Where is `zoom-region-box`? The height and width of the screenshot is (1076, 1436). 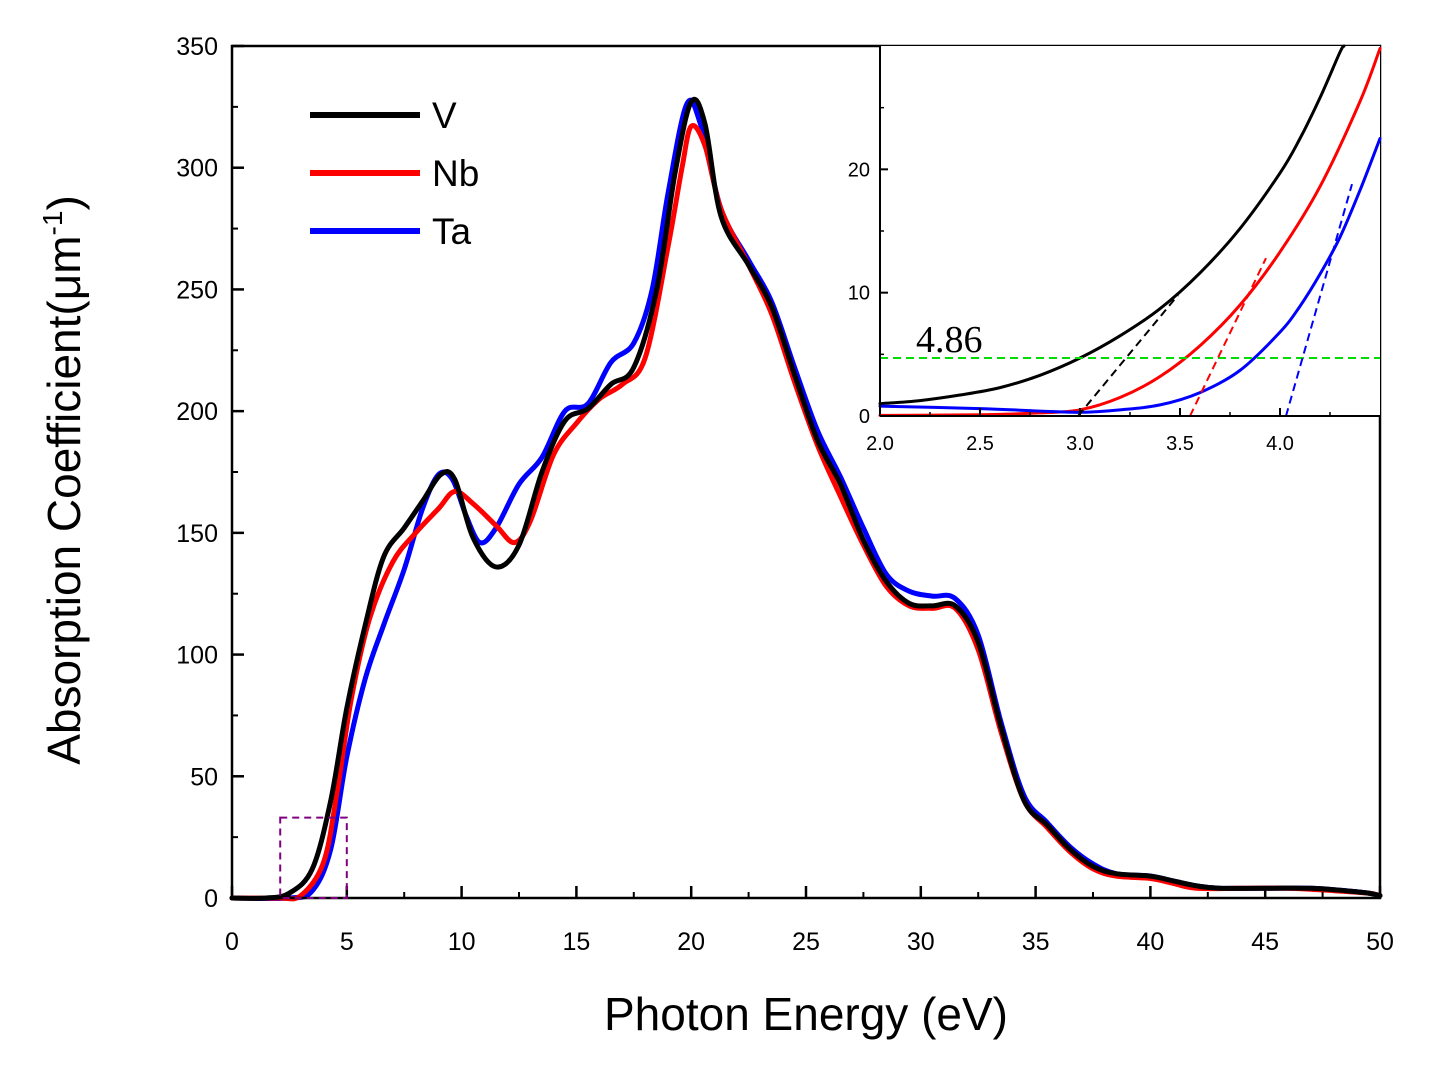 zoom-region-box is located at coordinates (313, 858).